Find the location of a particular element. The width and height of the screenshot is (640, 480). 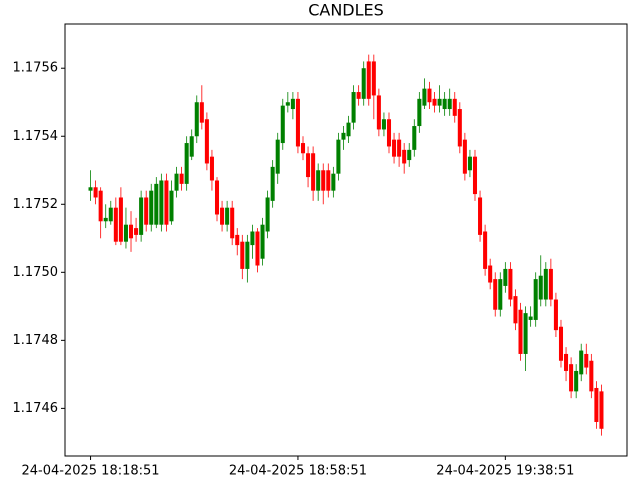

y-tick-label: 1.1748 is located at coordinates (36, 340).